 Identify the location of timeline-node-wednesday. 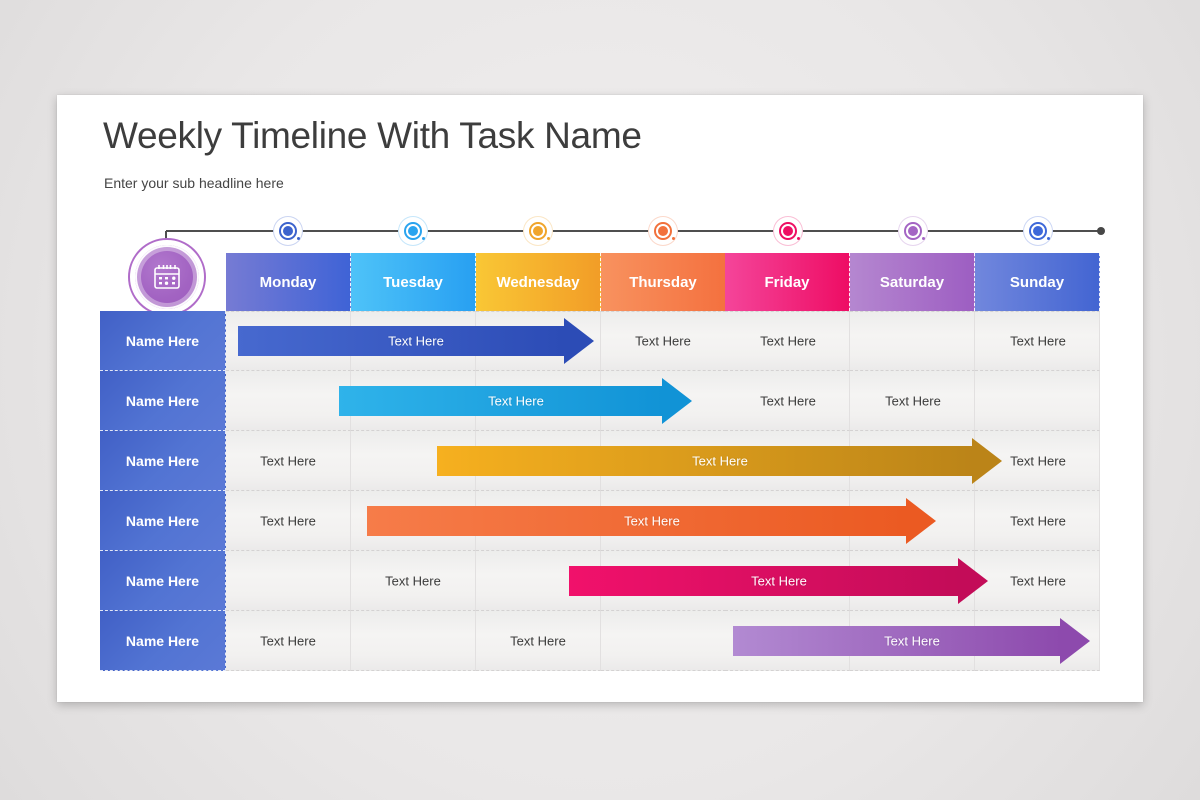
(538, 231).